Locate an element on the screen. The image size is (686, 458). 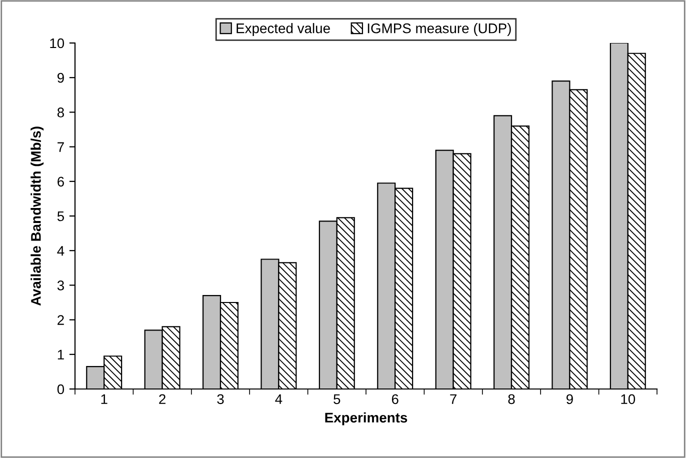
y-tick-label: 10 is located at coordinates (57, 43).